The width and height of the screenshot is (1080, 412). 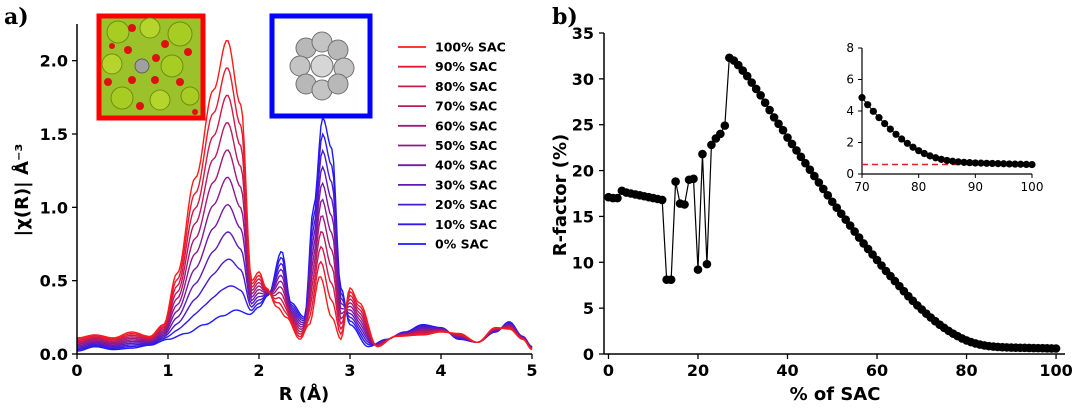 What do you see at coordinates (877, 370) in the screenshot?
I see `x-tick-label: 60` at bounding box center [877, 370].